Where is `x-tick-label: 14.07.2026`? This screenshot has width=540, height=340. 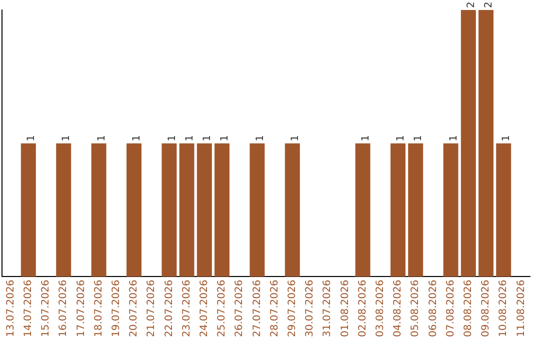
x-tick-label: 14.07.2026 is located at coordinates (28, 309).